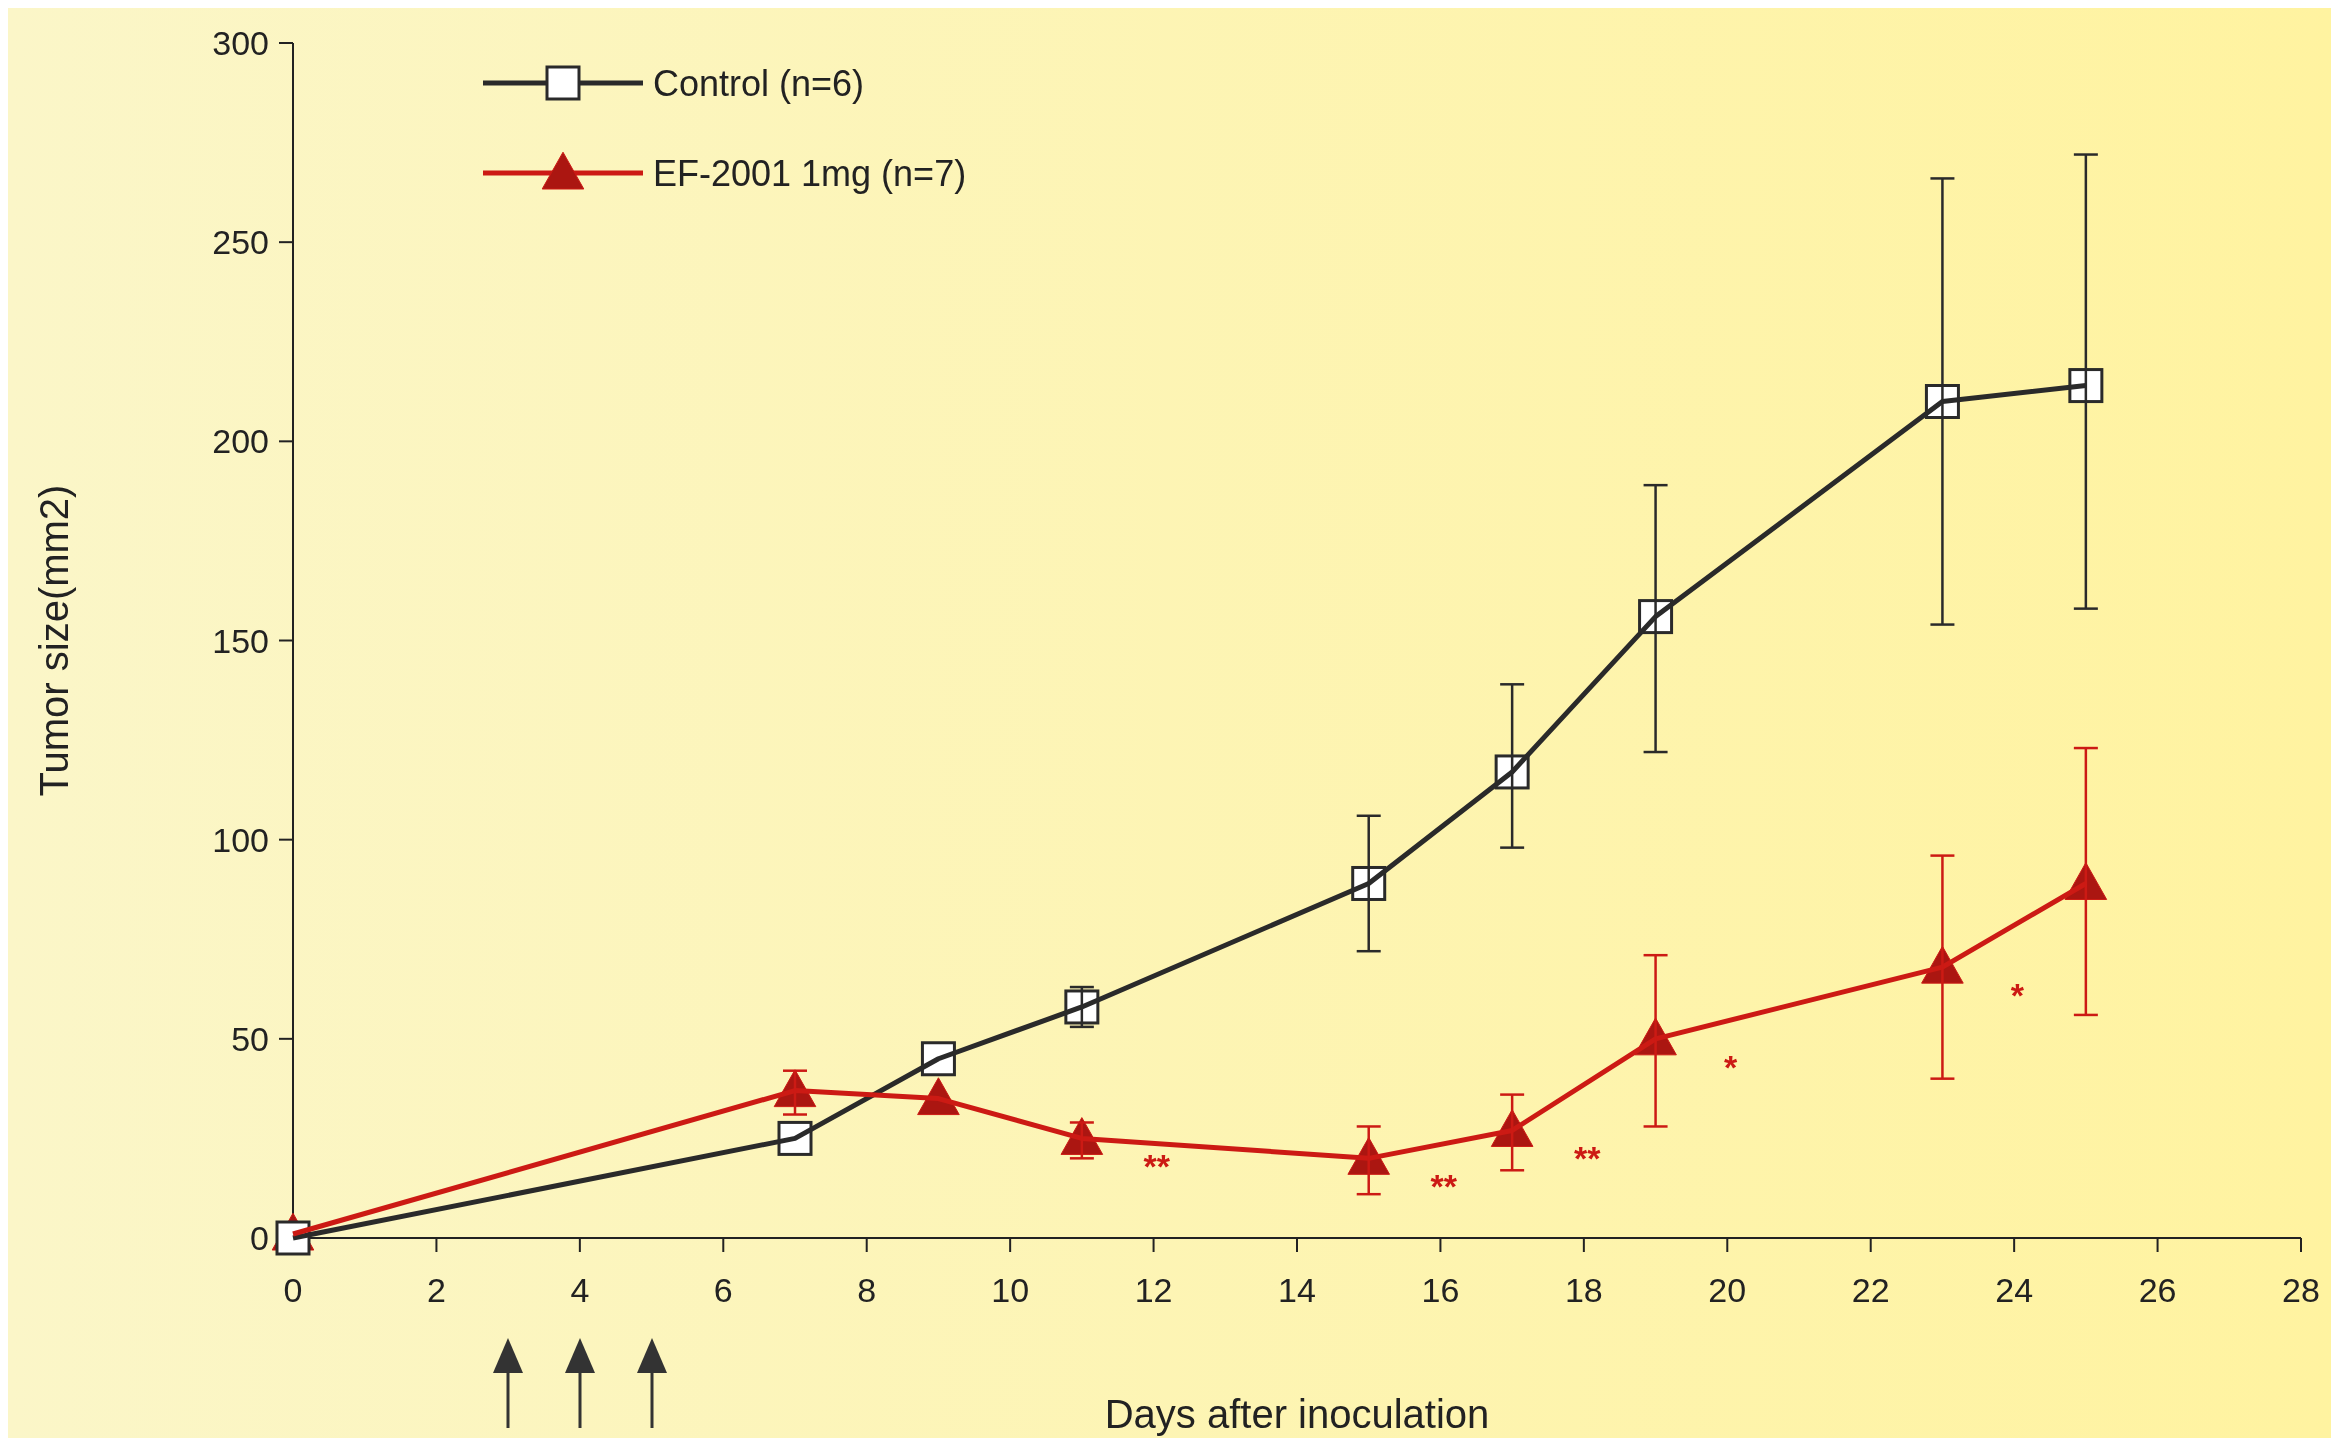  I want to click on x-tick-label: 10, so click(1010, 1290).